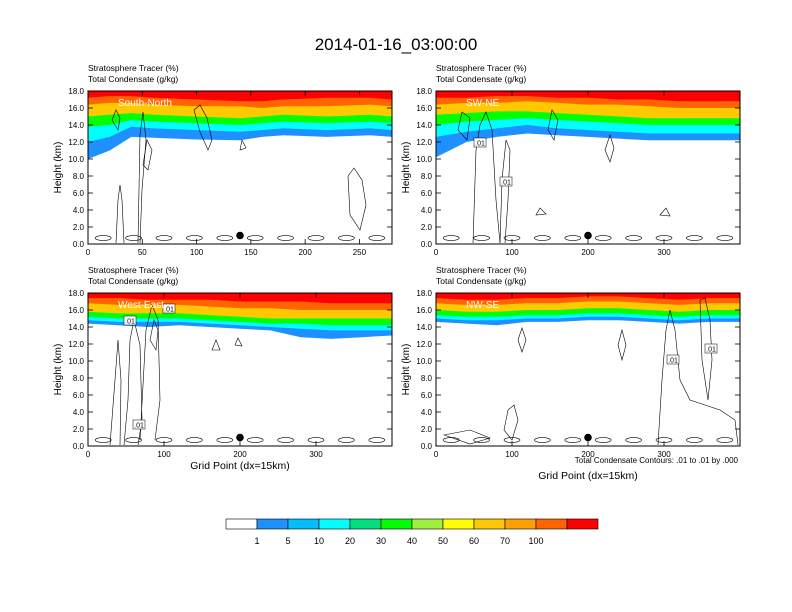 The image size is (792, 612). What do you see at coordinates (412, 532) in the screenshot?
I see `colorbar: 1 5 10 20 30 40 50 60 70 100` at bounding box center [412, 532].